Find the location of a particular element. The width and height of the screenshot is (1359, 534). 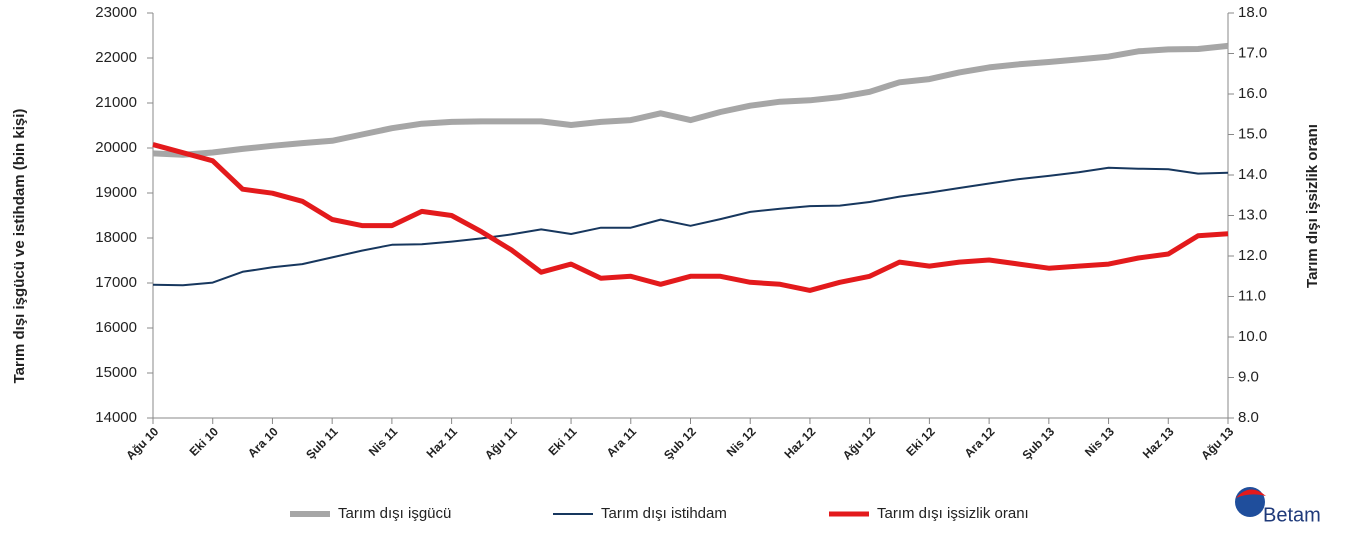

y-tick-label: 15000 is located at coordinates (116, 372).